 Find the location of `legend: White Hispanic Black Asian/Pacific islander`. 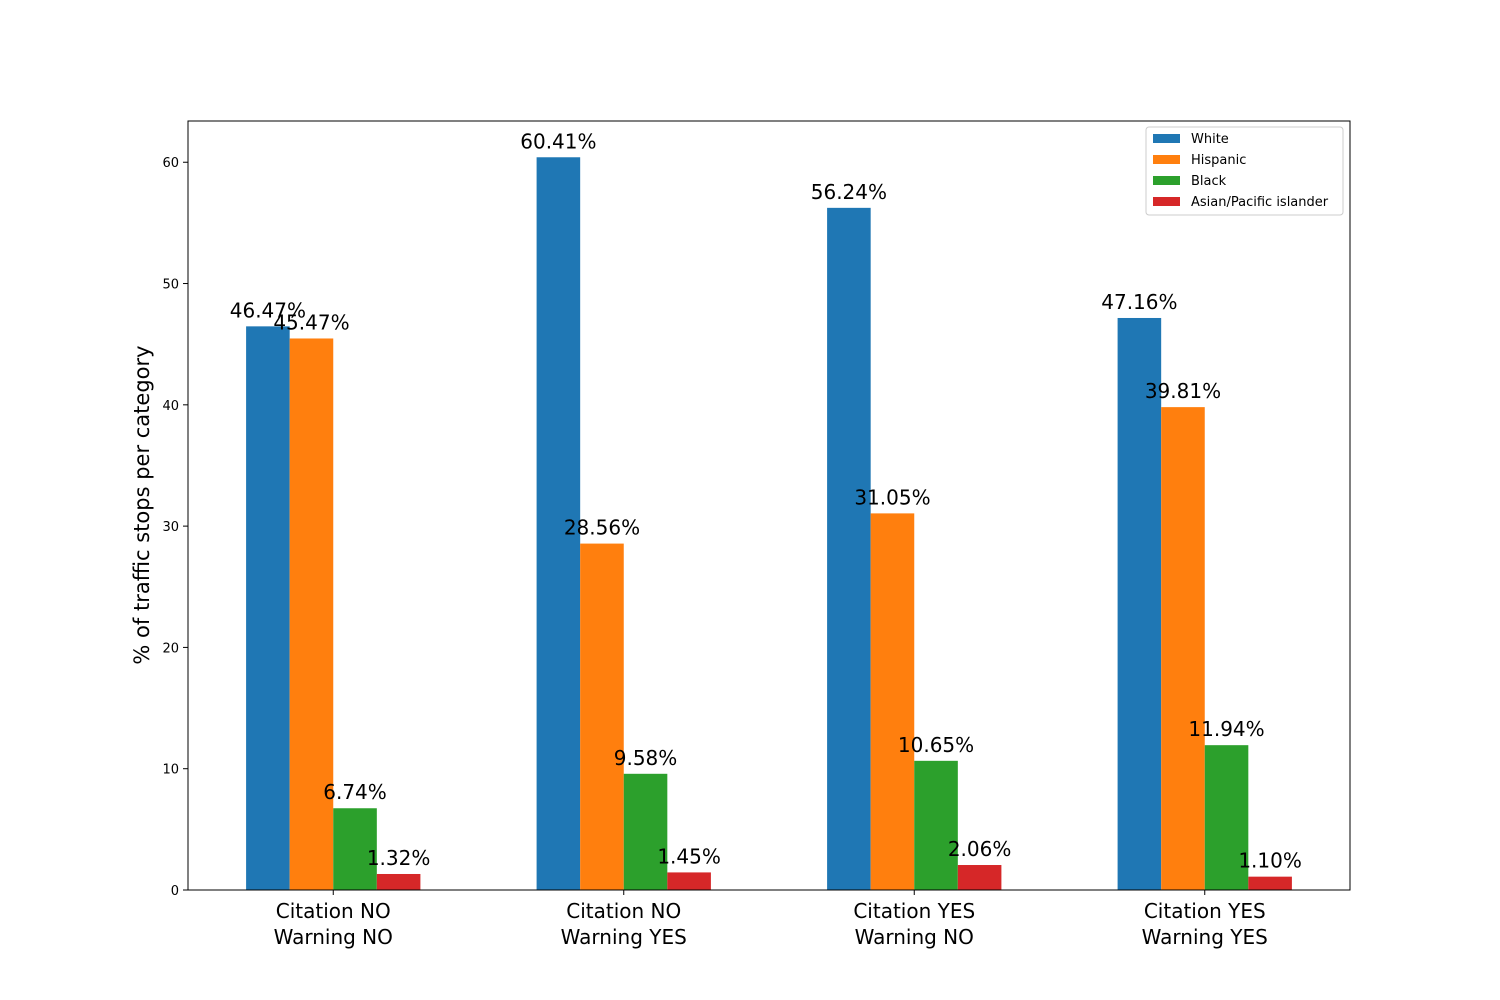

legend: White Hispanic Black Asian/Pacific islander is located at coordinates (1244, 171).